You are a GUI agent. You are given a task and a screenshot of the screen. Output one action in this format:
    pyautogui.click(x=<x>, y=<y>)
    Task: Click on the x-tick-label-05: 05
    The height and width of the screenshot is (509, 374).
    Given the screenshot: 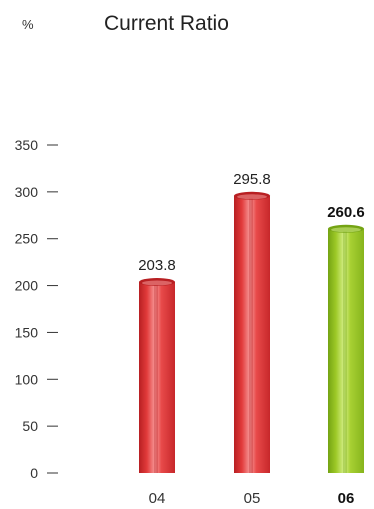 What is the action you would take?
    pyautogui.click(x=252, y=498)
    